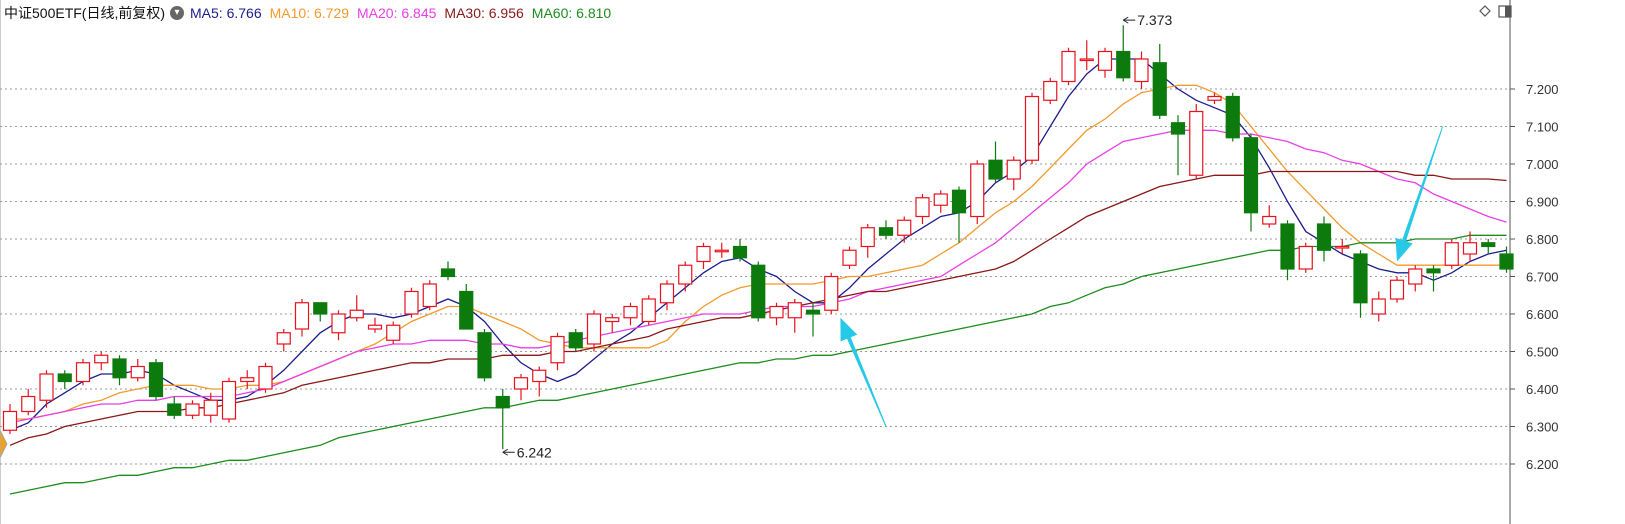 This screenshot has height=524, width=1625. What do you see at coordinates (226, 13) in the screenshot?
I see `legend-ma5: MA5: 6.766` at bounding box center [226, 13].